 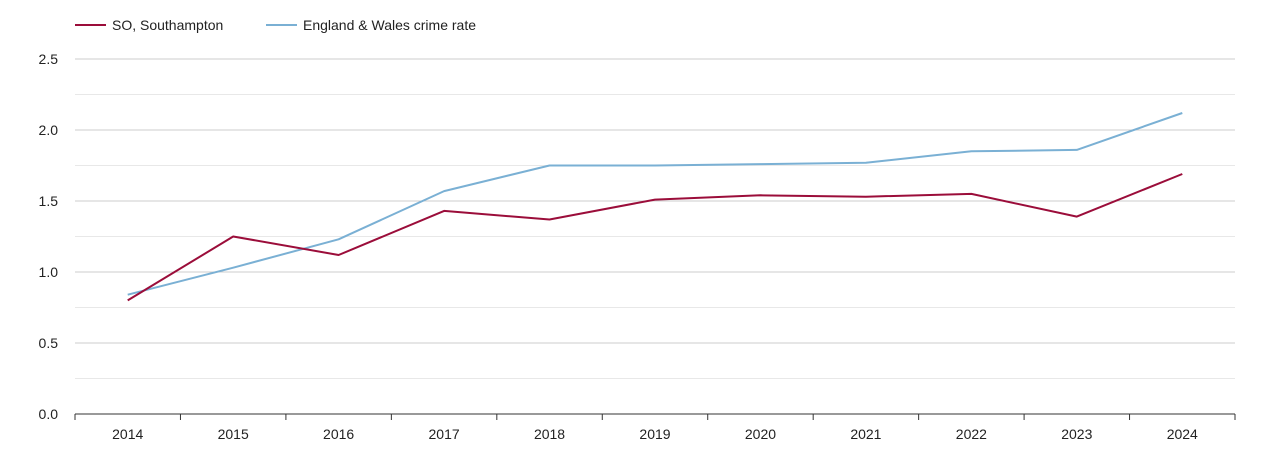 What do you see at coordinates (971, 434) in the screenshot?
I see `x-tick-label: 2022` at bounding box center [971, 434].